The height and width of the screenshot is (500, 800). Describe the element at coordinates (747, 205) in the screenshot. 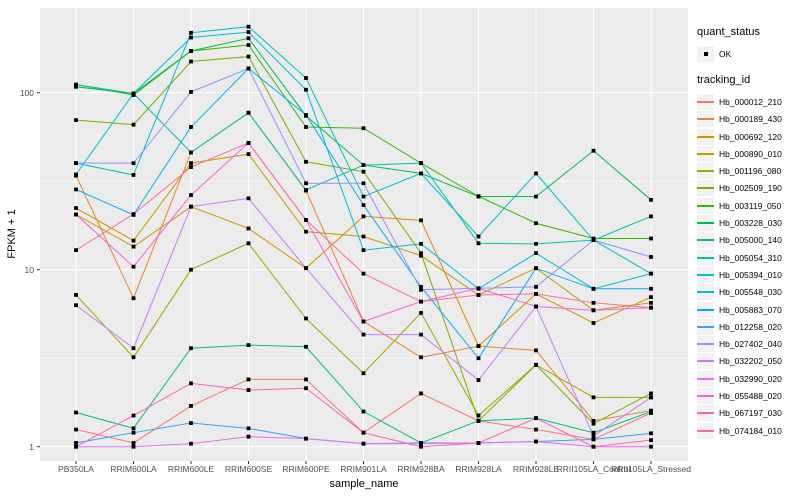

I see `legend-item-Hb_003119_050: Hb_003119_050` at that location.